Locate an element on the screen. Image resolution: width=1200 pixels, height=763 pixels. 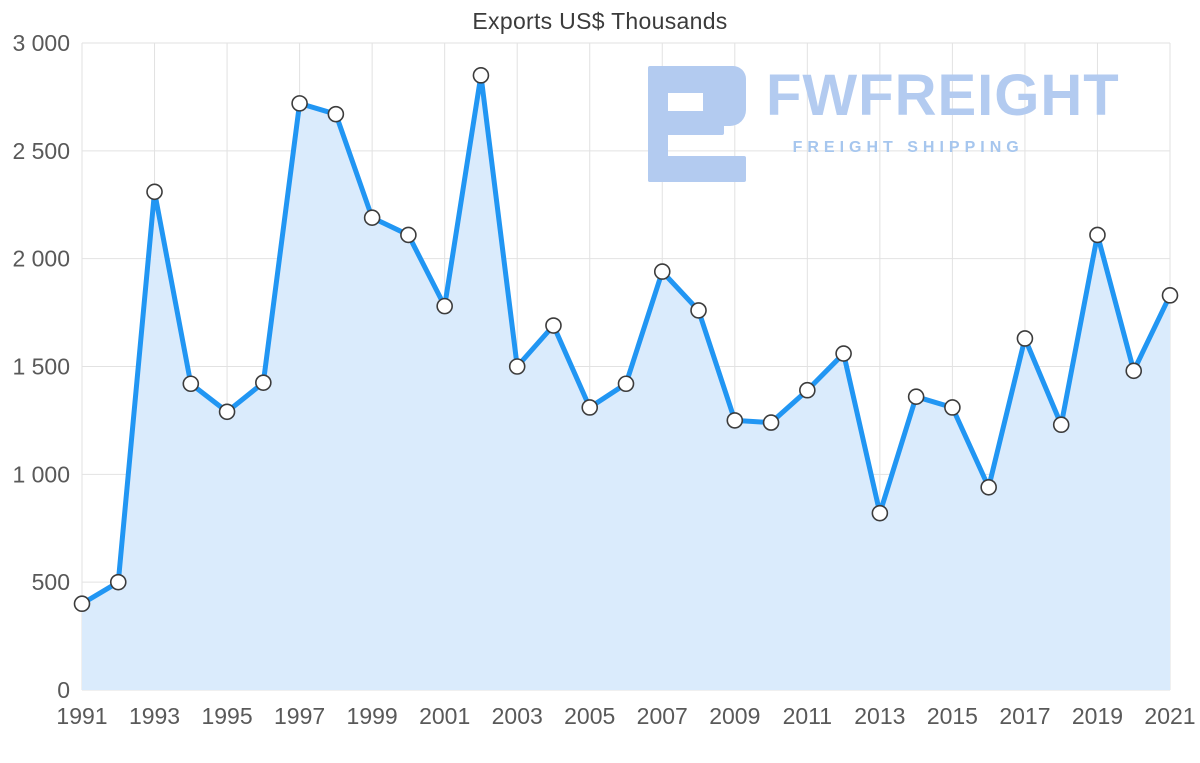
y-axis-tick-label: 2 000 is located at coordinates (41, 259).